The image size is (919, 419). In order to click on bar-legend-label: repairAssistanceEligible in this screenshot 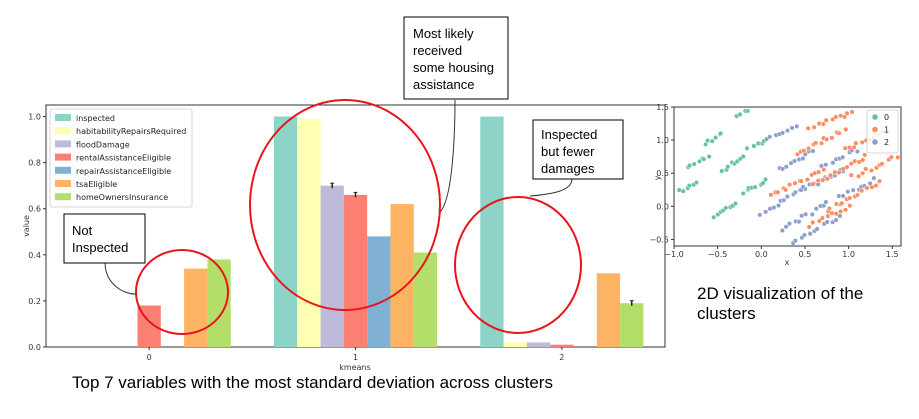, I will do `click(123, 171)`.